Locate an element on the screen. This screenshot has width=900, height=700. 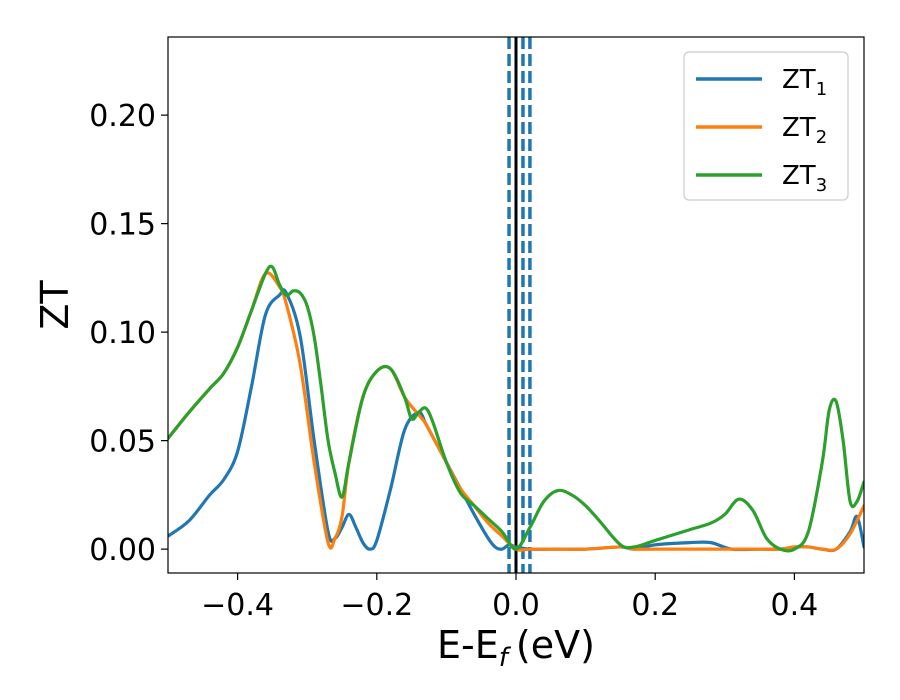
y-tick-label: 0.10 is located at coordinates (122, 333).